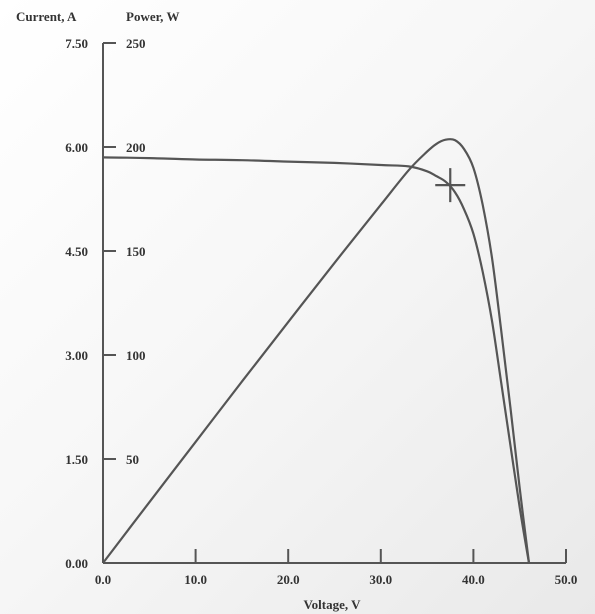 The width and height of the screenshot is (595, 614). Describe the element at coordinates (76, 355) in the screenshot. I see `current-tick-label: 3.00` at that location.